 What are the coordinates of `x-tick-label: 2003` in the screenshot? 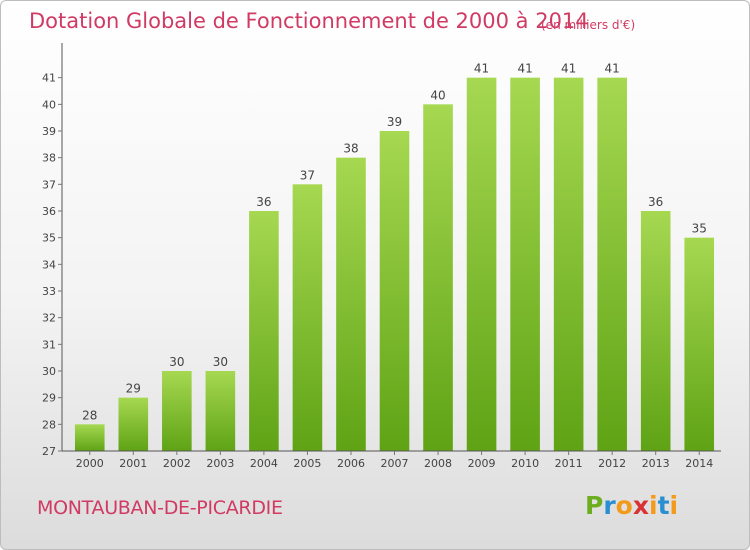 It's located at (220, 463).